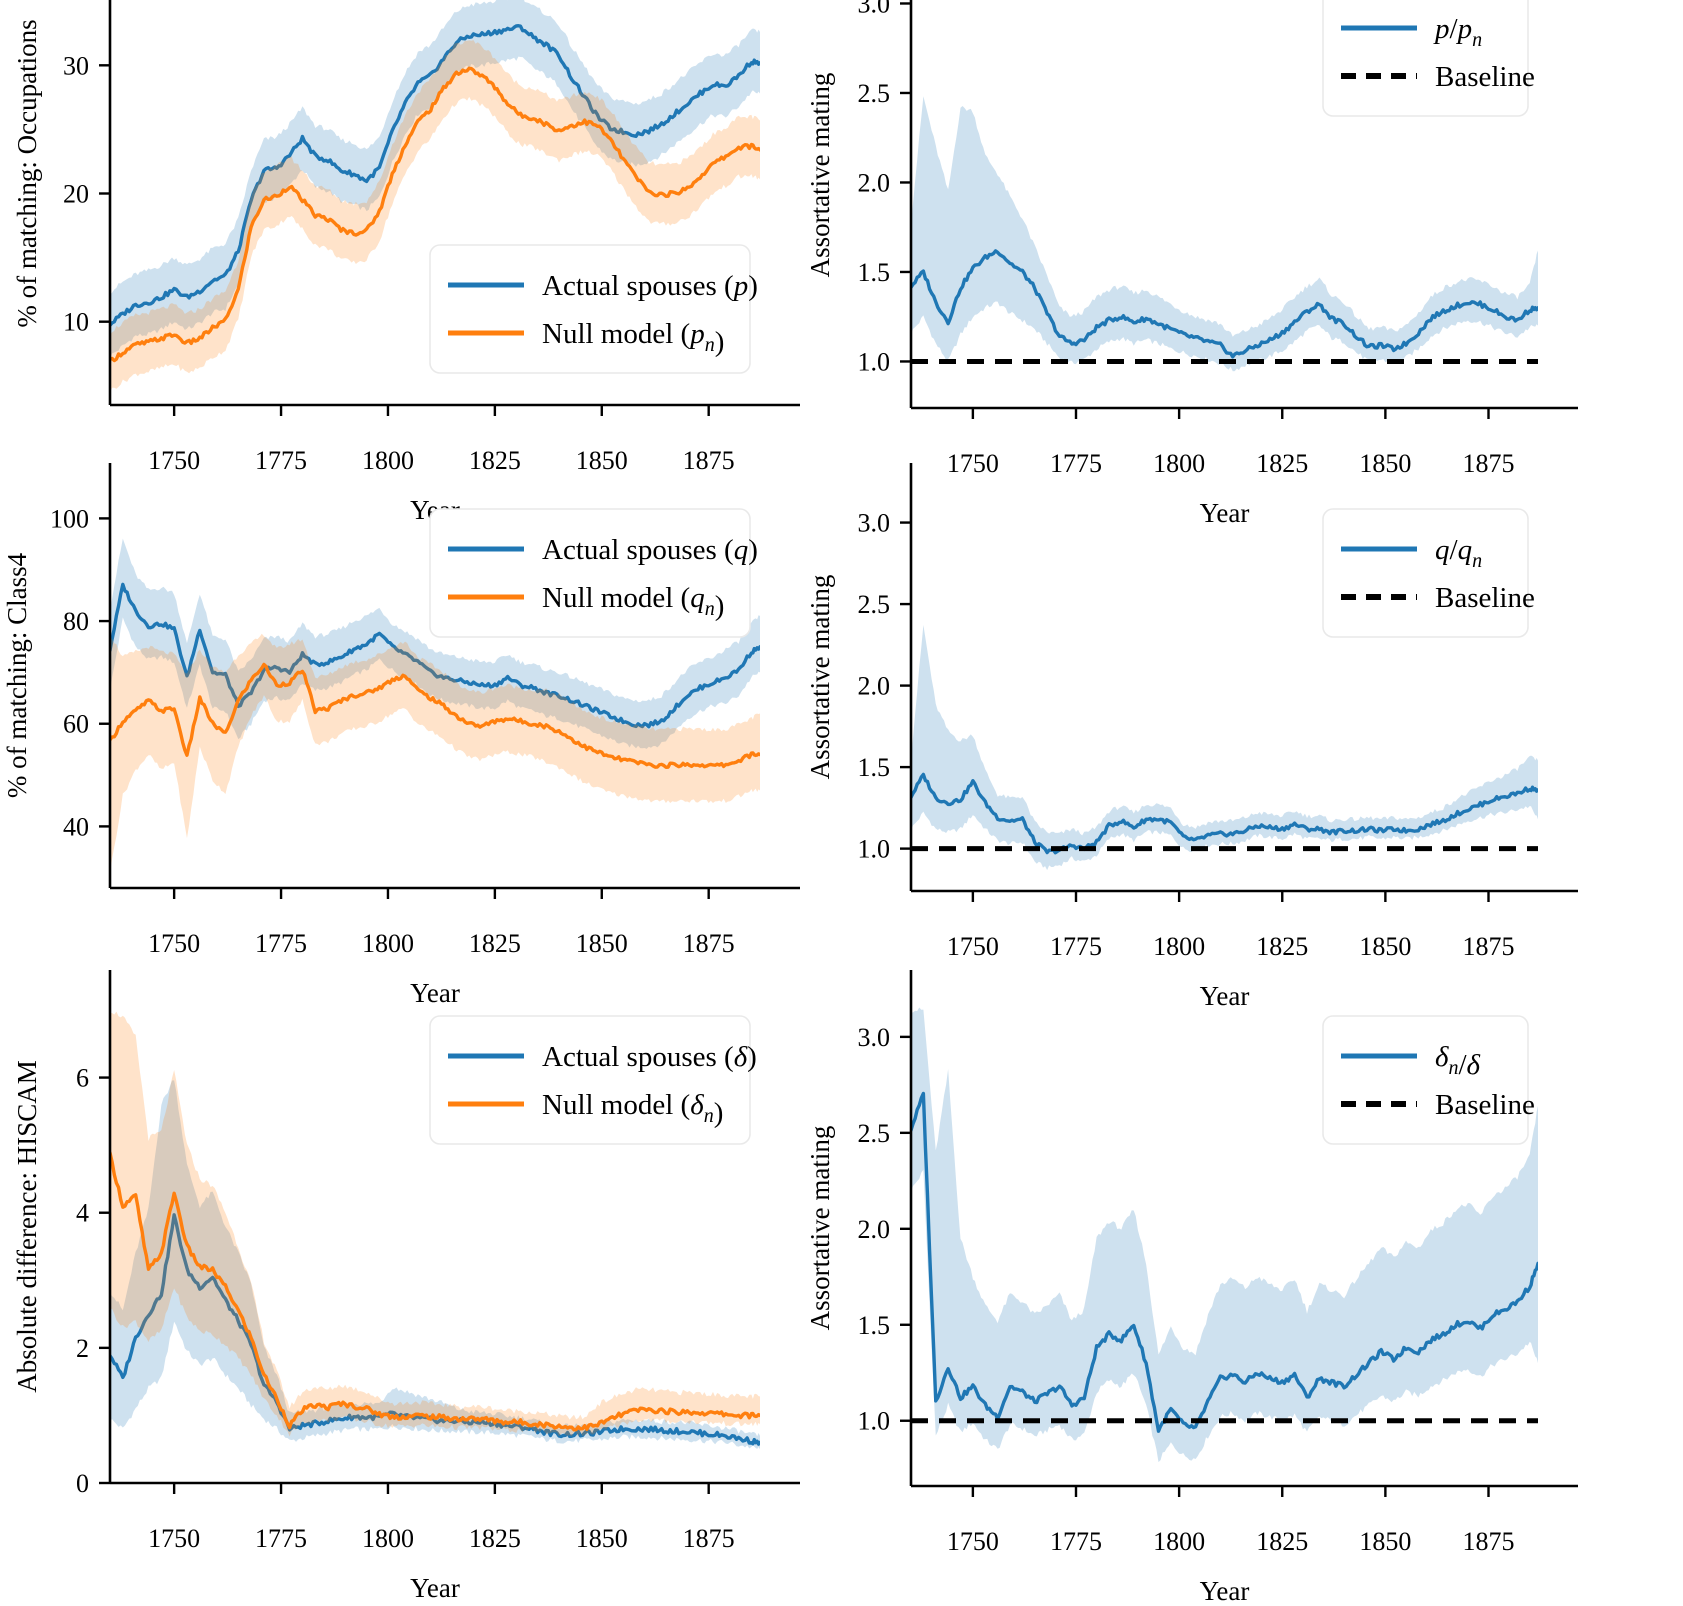 This screenshot has width=1683, height=1606. What do you see at coordinates (76, 65) in the screenshot?
I see `y-tick-label: 30` at bounding box center [76, 65].